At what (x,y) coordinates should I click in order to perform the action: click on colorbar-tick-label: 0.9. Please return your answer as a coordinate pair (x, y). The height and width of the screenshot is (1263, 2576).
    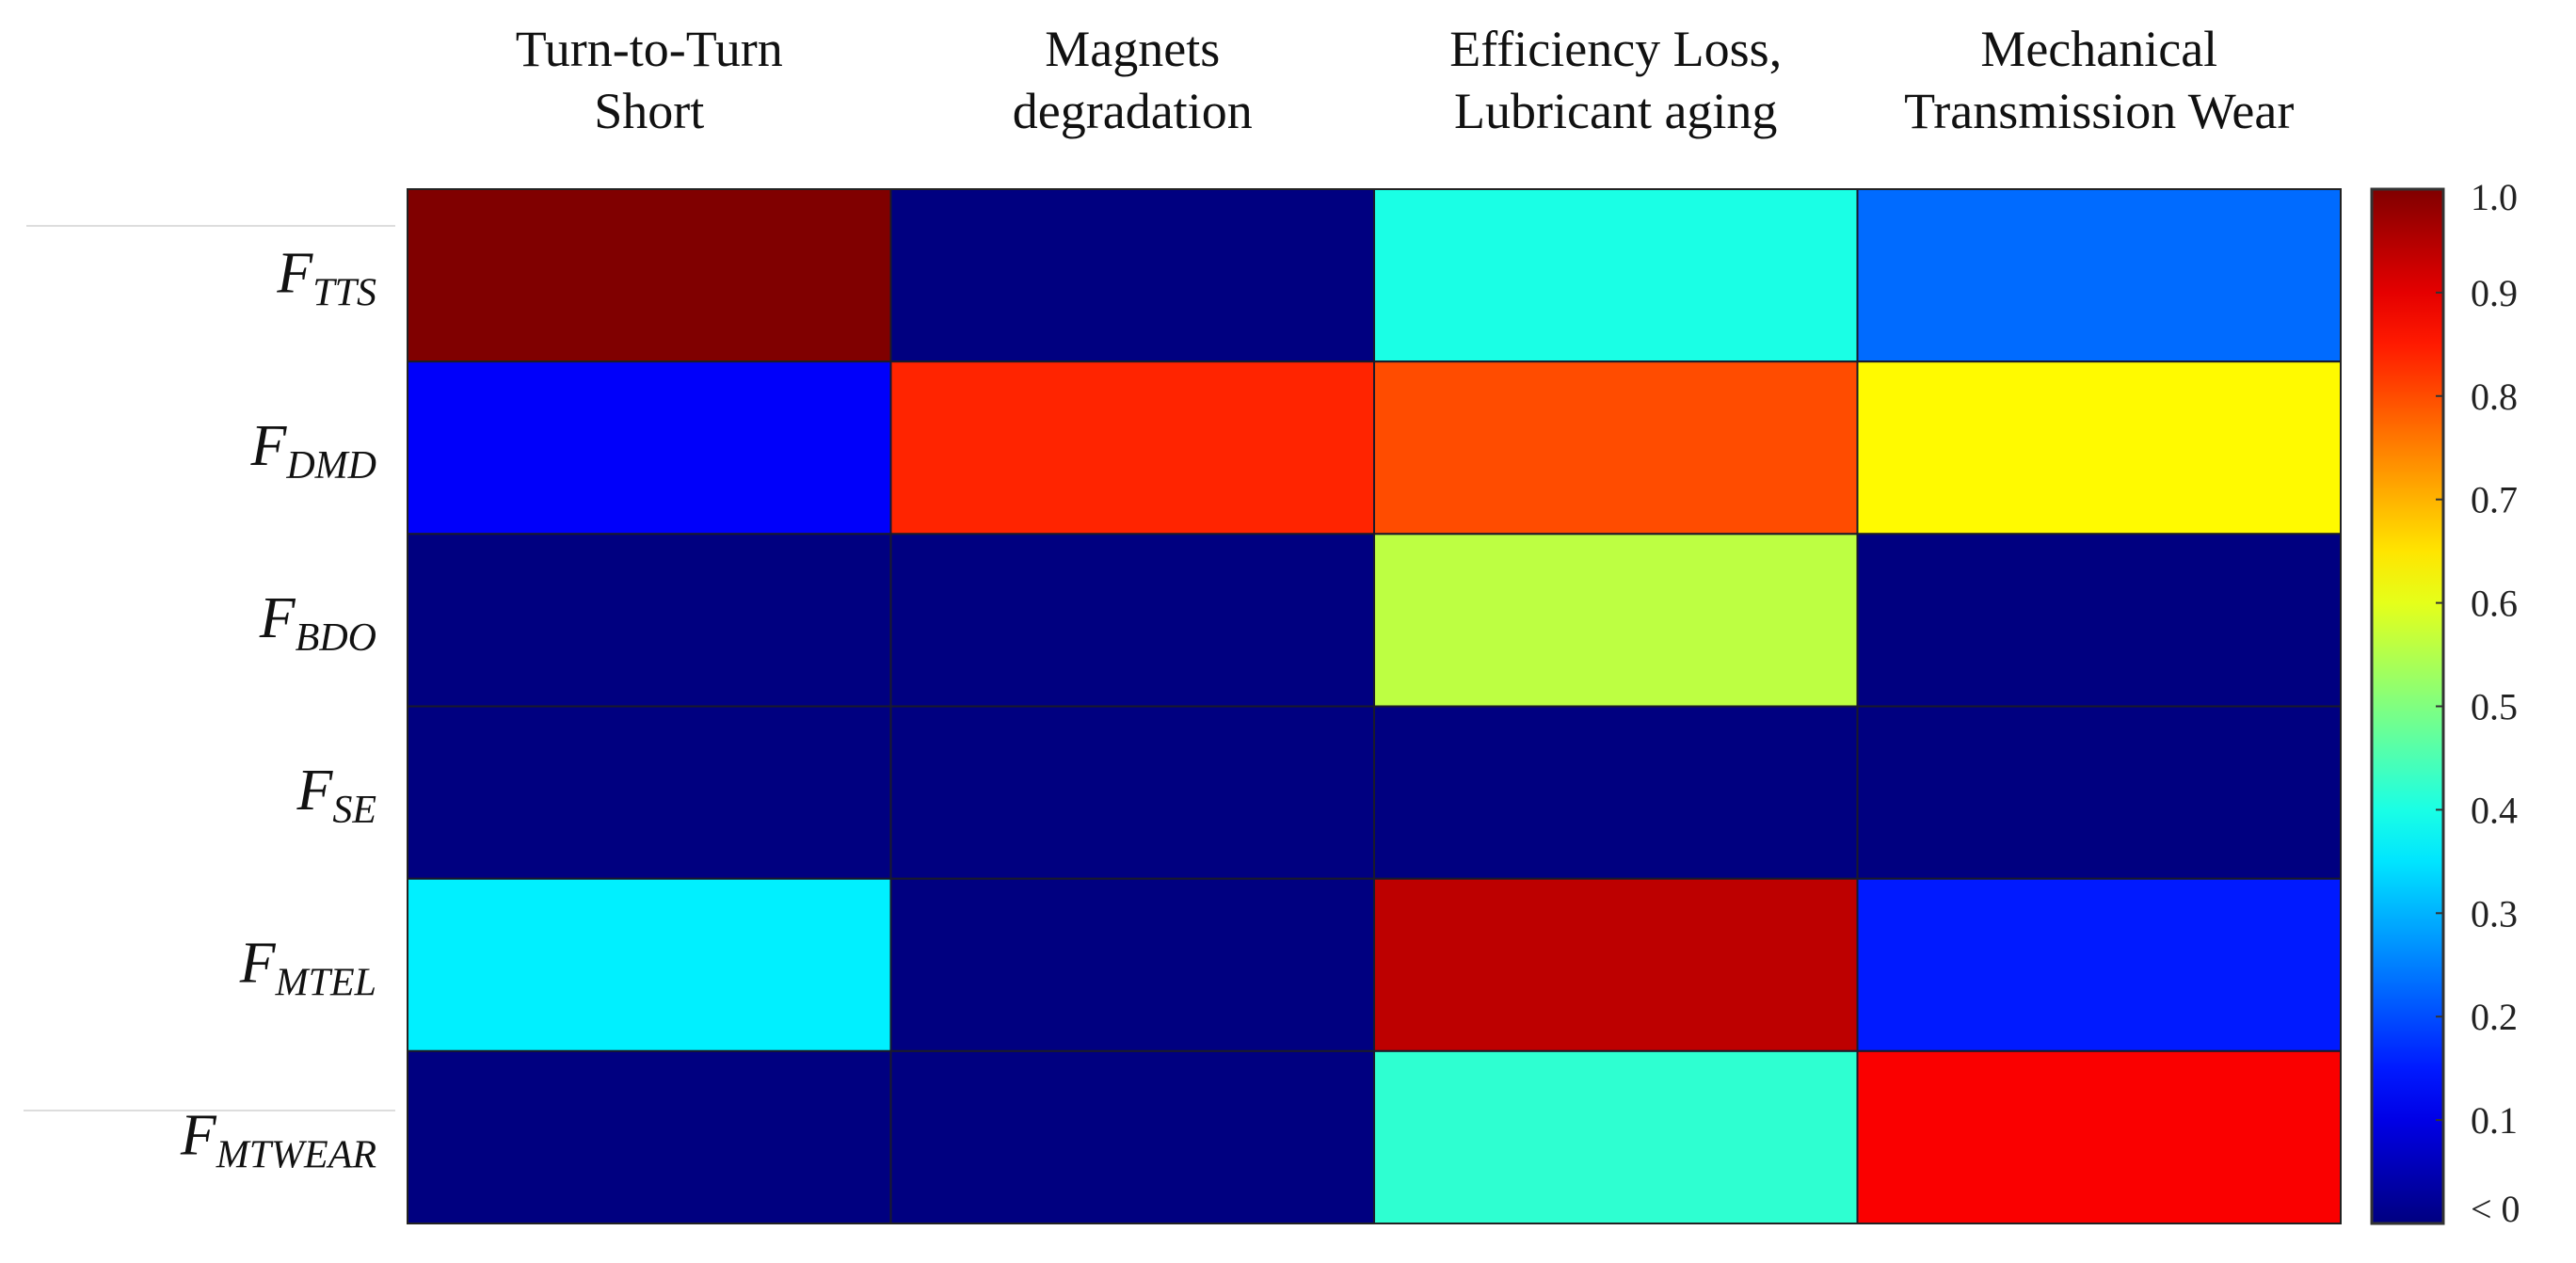
    Looking at the image, I should click on (2494, 293).